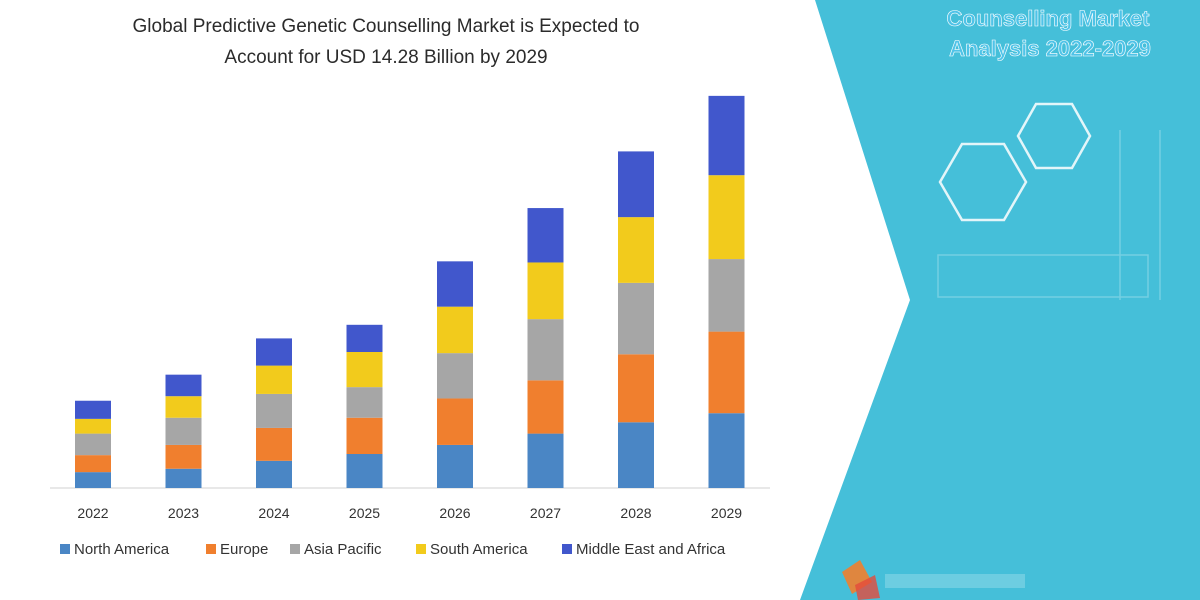  Describe the element at coordinates (93, 444) in the screenshot. I see `bar-segment-2022-asia-pacific` at that location.